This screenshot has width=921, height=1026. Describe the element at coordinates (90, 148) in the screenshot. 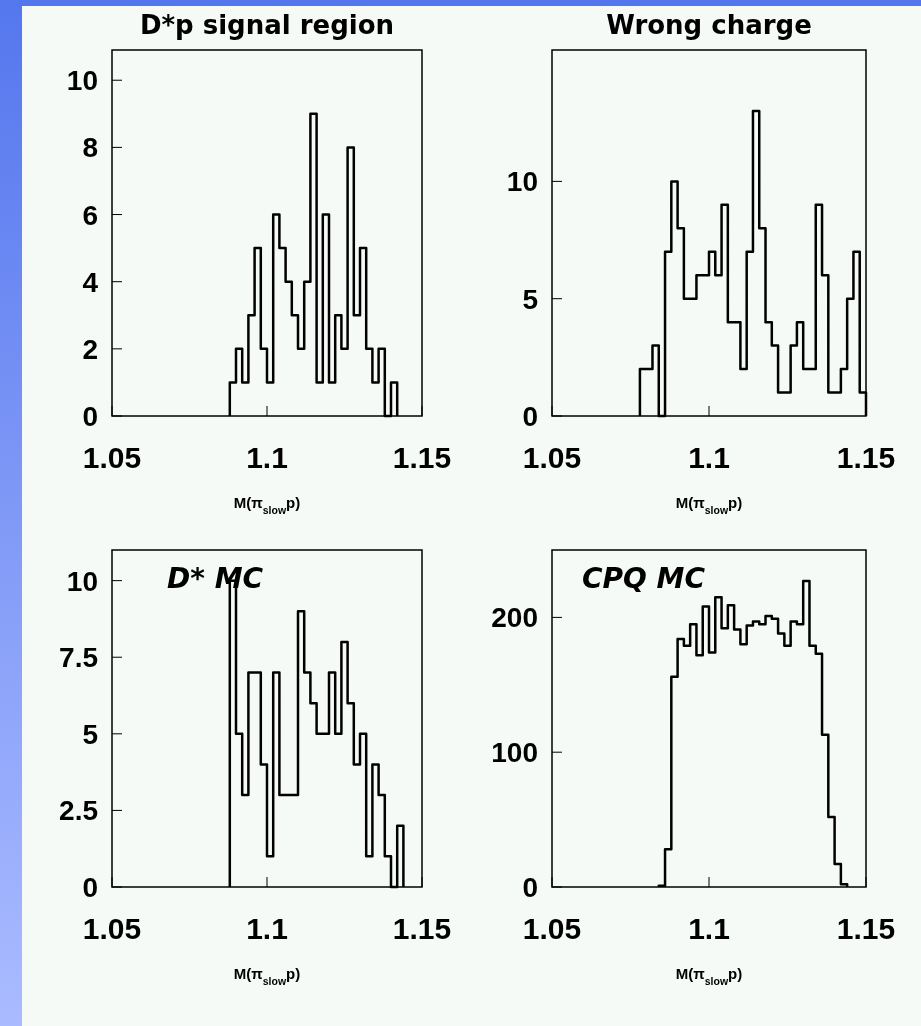

I see `y-tick-label: 8` at that location.